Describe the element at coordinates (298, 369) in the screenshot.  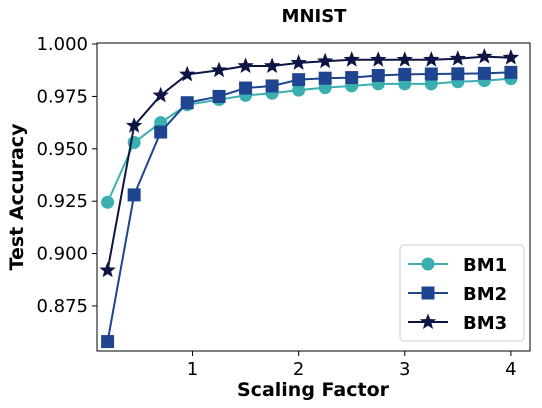
I see `x-tick-label: 2` at that location.